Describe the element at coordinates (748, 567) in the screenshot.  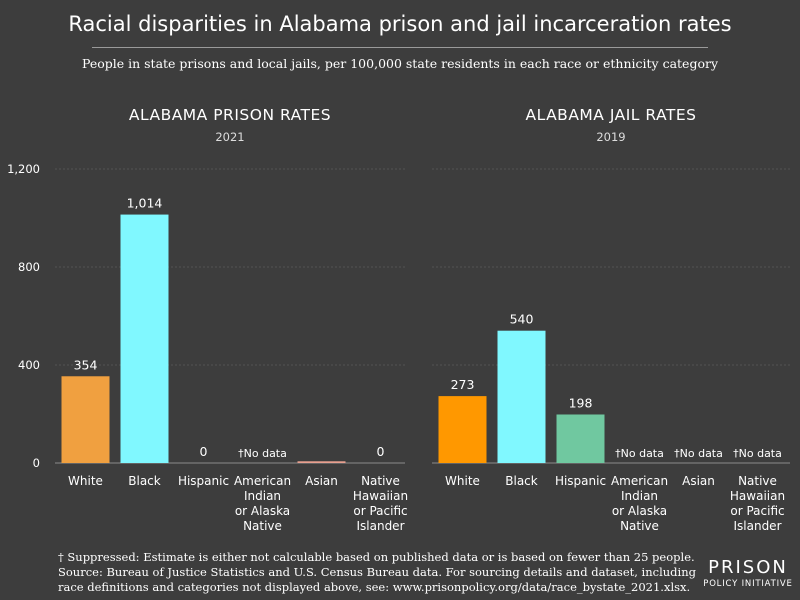
I see `logo-line-1: PRISON` at that location.